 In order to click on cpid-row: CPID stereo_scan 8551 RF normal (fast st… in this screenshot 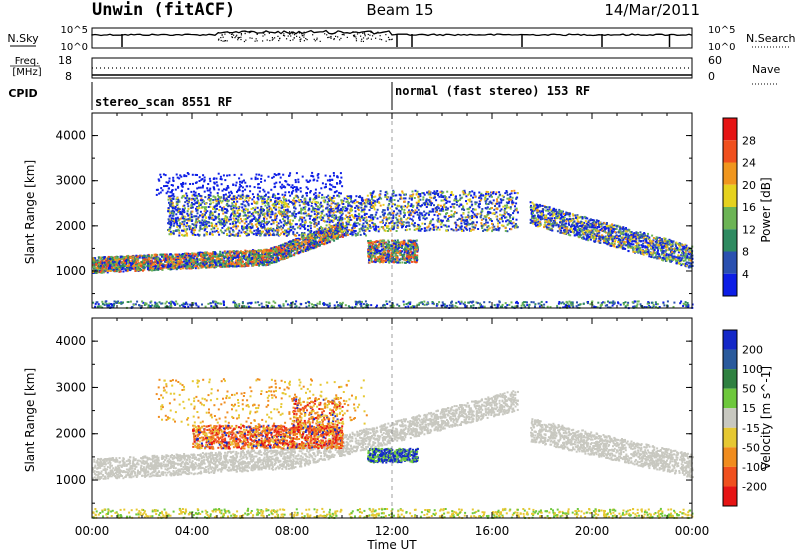, I will do `click(299, 96)`.